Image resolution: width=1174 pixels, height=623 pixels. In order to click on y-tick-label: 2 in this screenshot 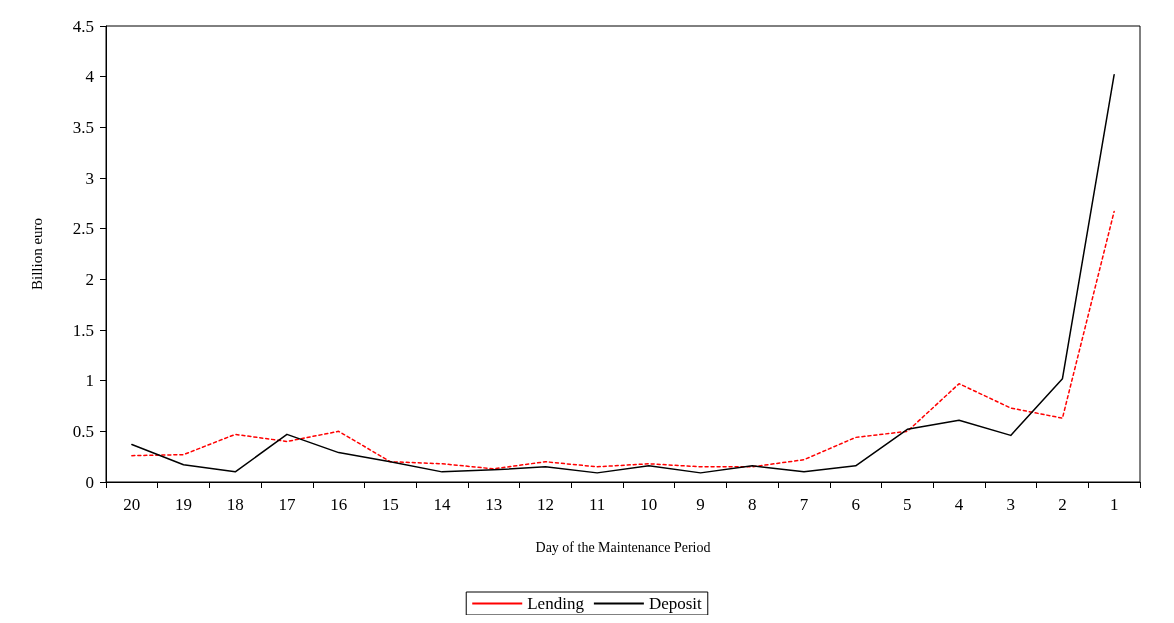, I will do `click(89, 279)`.